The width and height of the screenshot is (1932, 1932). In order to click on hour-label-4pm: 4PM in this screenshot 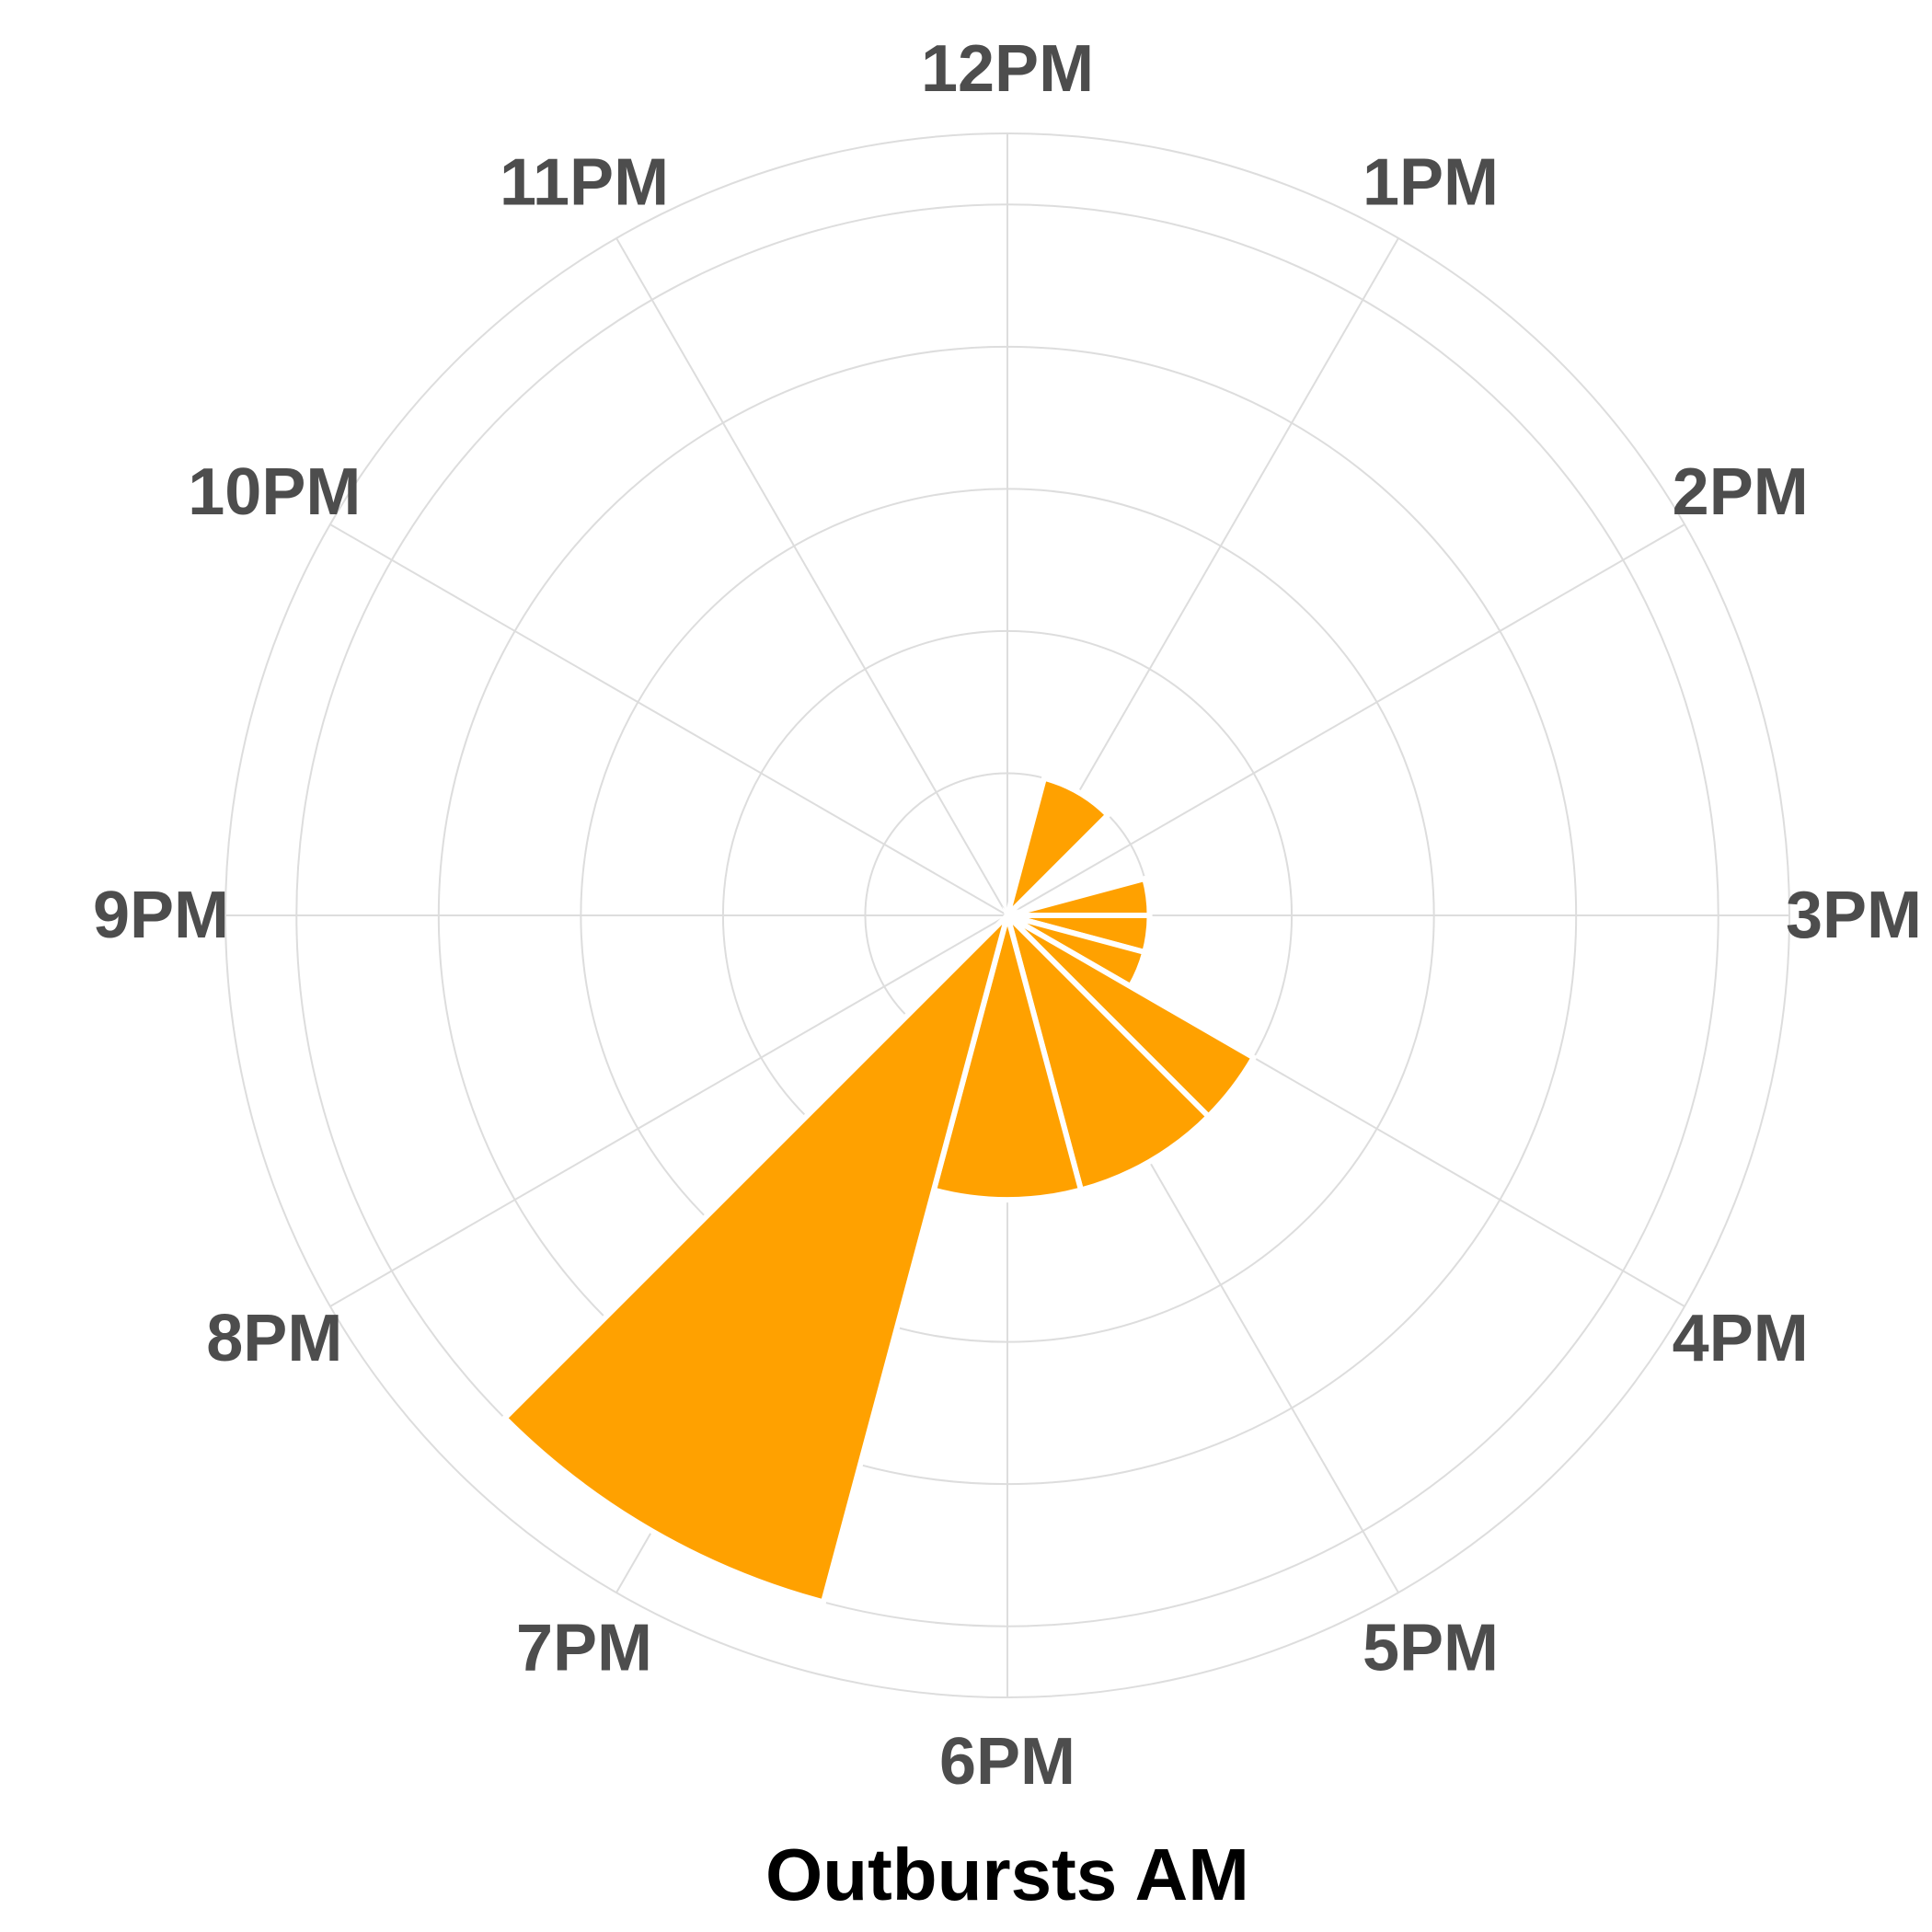, I will do `click(1741, 1338)`.